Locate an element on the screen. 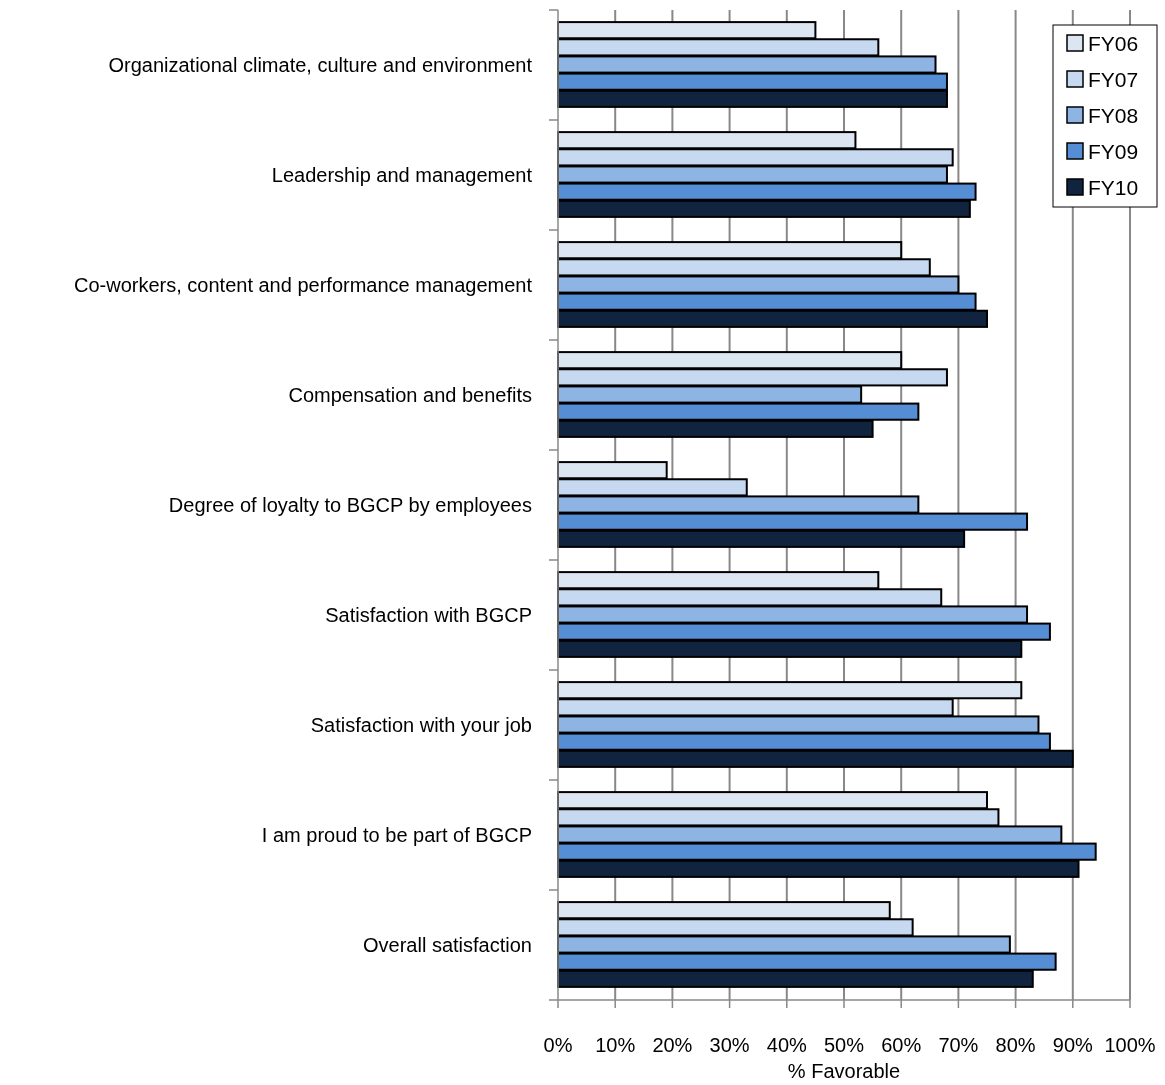 This screenshot has height=1085, width=1165. y-tick-label: Overall satisfaction is located at coordinates (447, 945).